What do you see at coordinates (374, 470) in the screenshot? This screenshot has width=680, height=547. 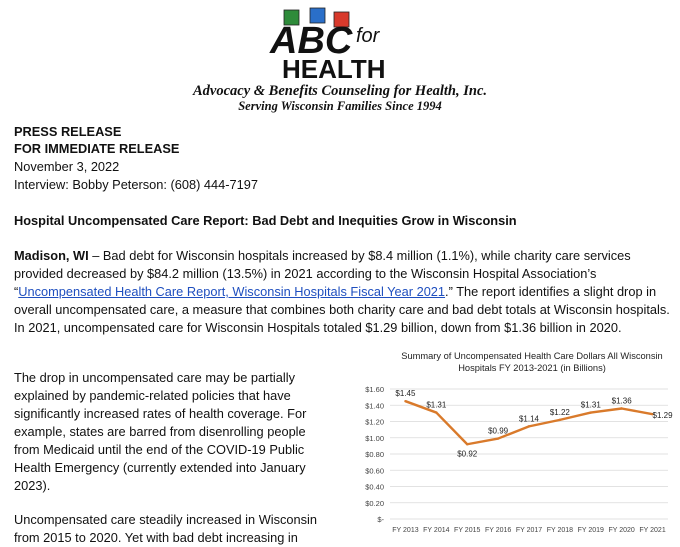 I see `y-tick-label: $0.60` at bounding box center [374, 470].